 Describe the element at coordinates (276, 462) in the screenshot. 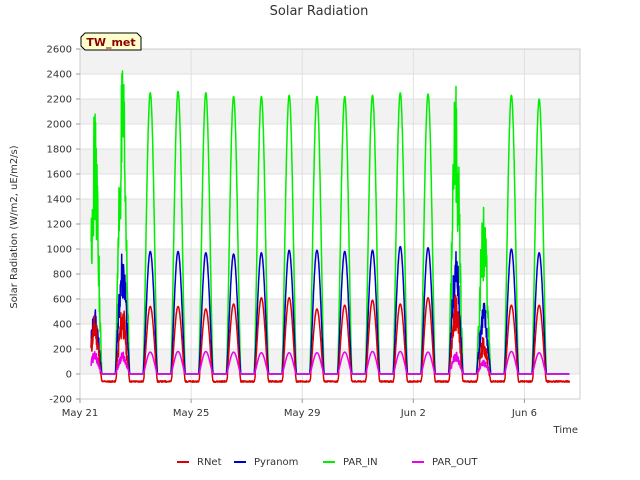

I see `legend-label: Pyranom` at that location.